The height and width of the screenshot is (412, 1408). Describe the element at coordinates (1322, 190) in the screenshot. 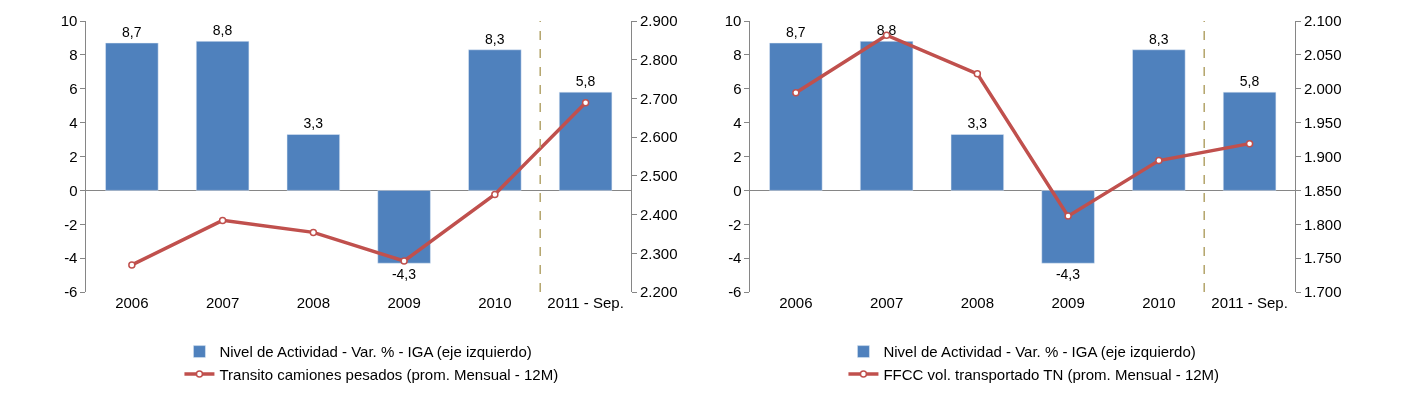

I see `y2-tick-label: 1.850` at that location.